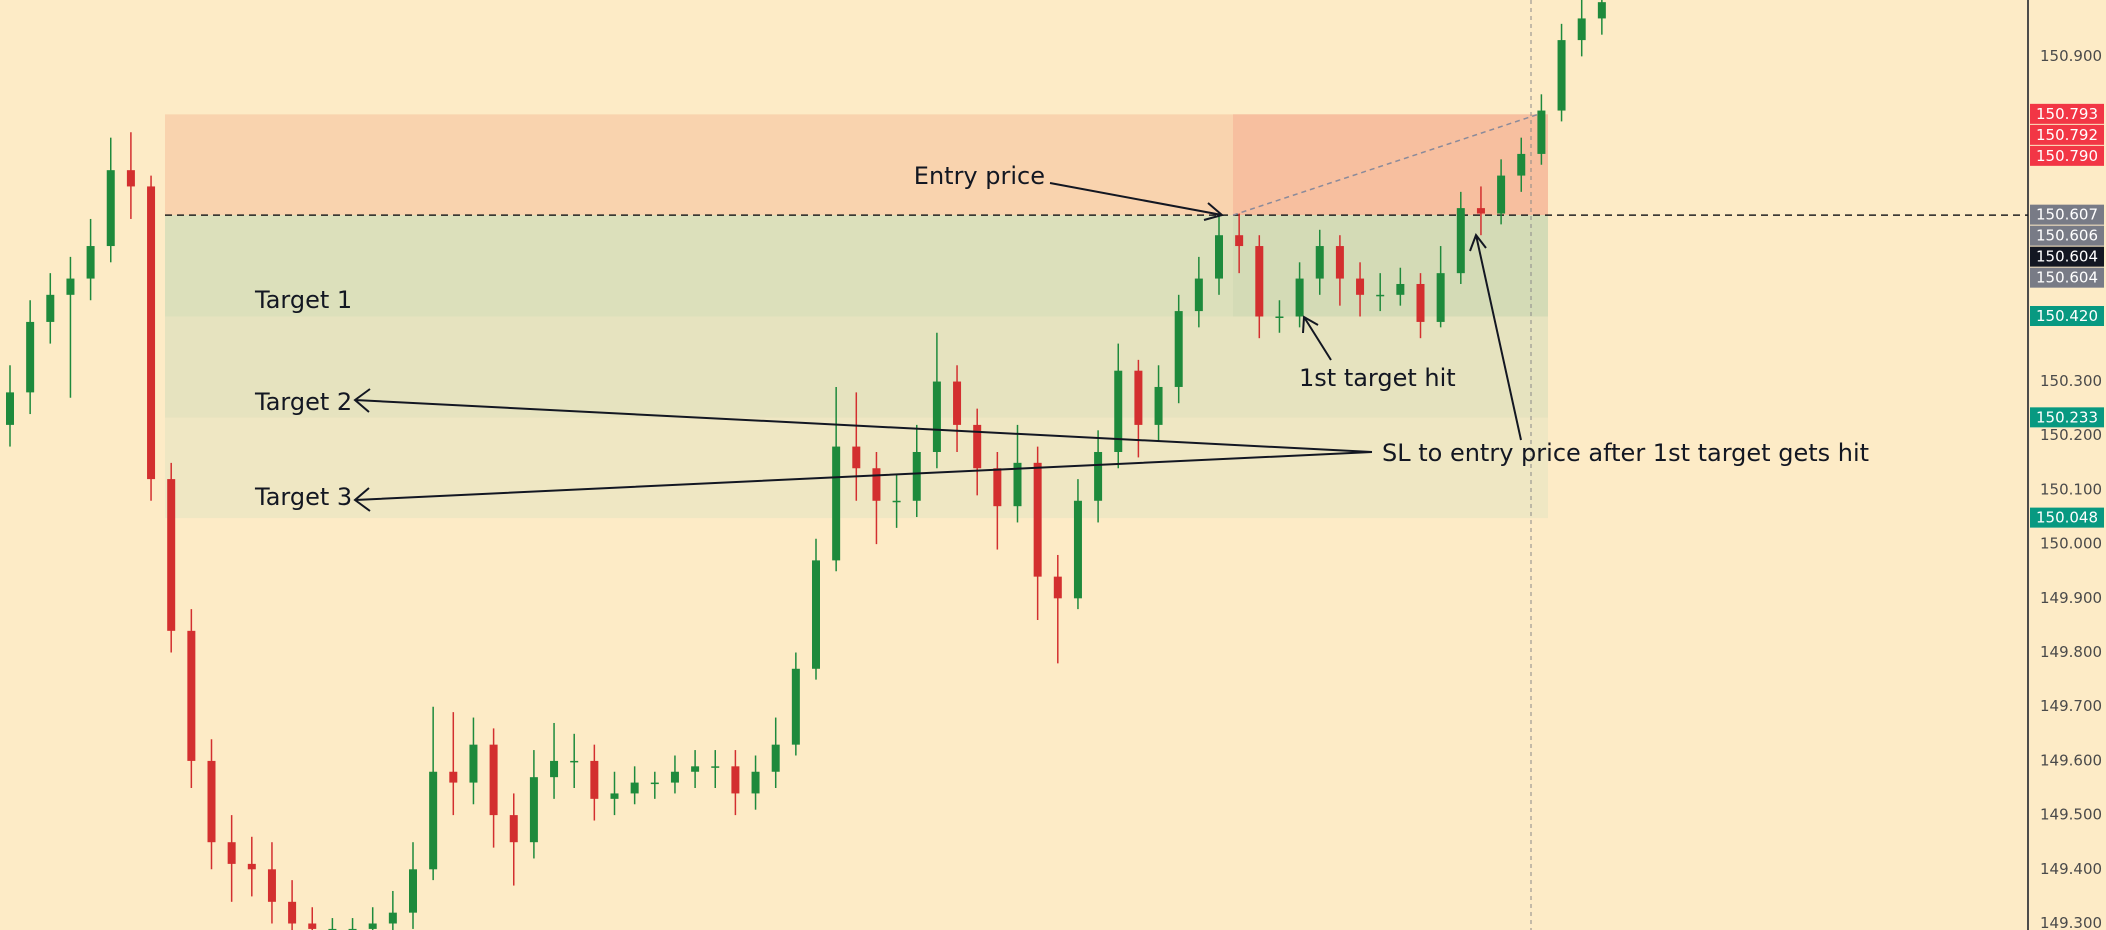 This screenshot has width=2106, height=930. I want to click on price-badge: 150.793, so click(2067, 113).